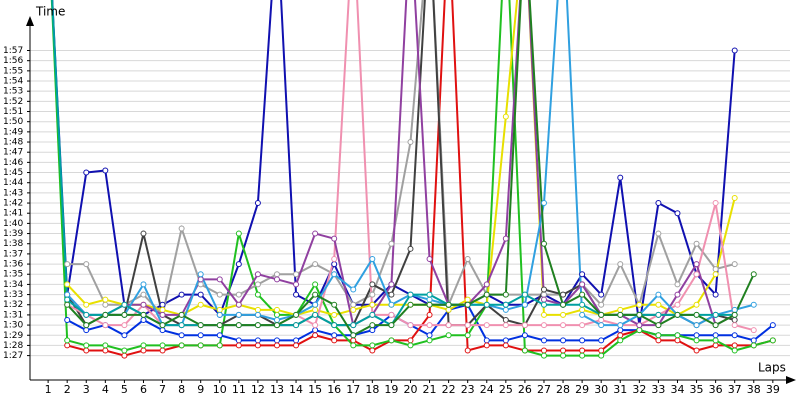  What do you see at coordinates (372, 389) in the screenshot?
I see `x-tick-label: 18` at bounding box center [372, 389].